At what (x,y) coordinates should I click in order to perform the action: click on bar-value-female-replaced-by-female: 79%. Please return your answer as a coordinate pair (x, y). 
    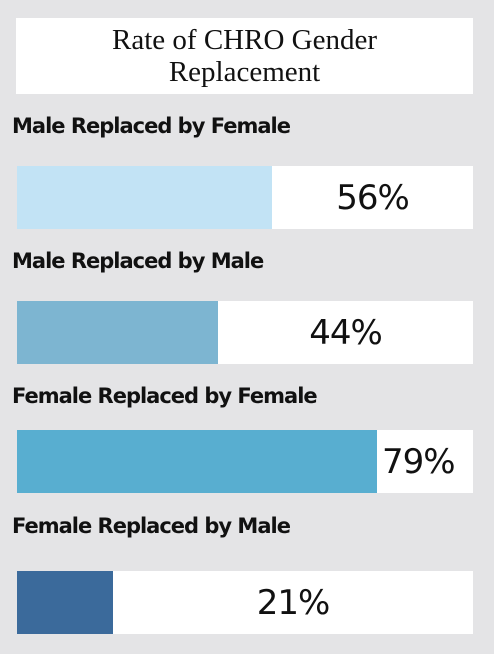
    Looking at the image, I should click on (419, 461).